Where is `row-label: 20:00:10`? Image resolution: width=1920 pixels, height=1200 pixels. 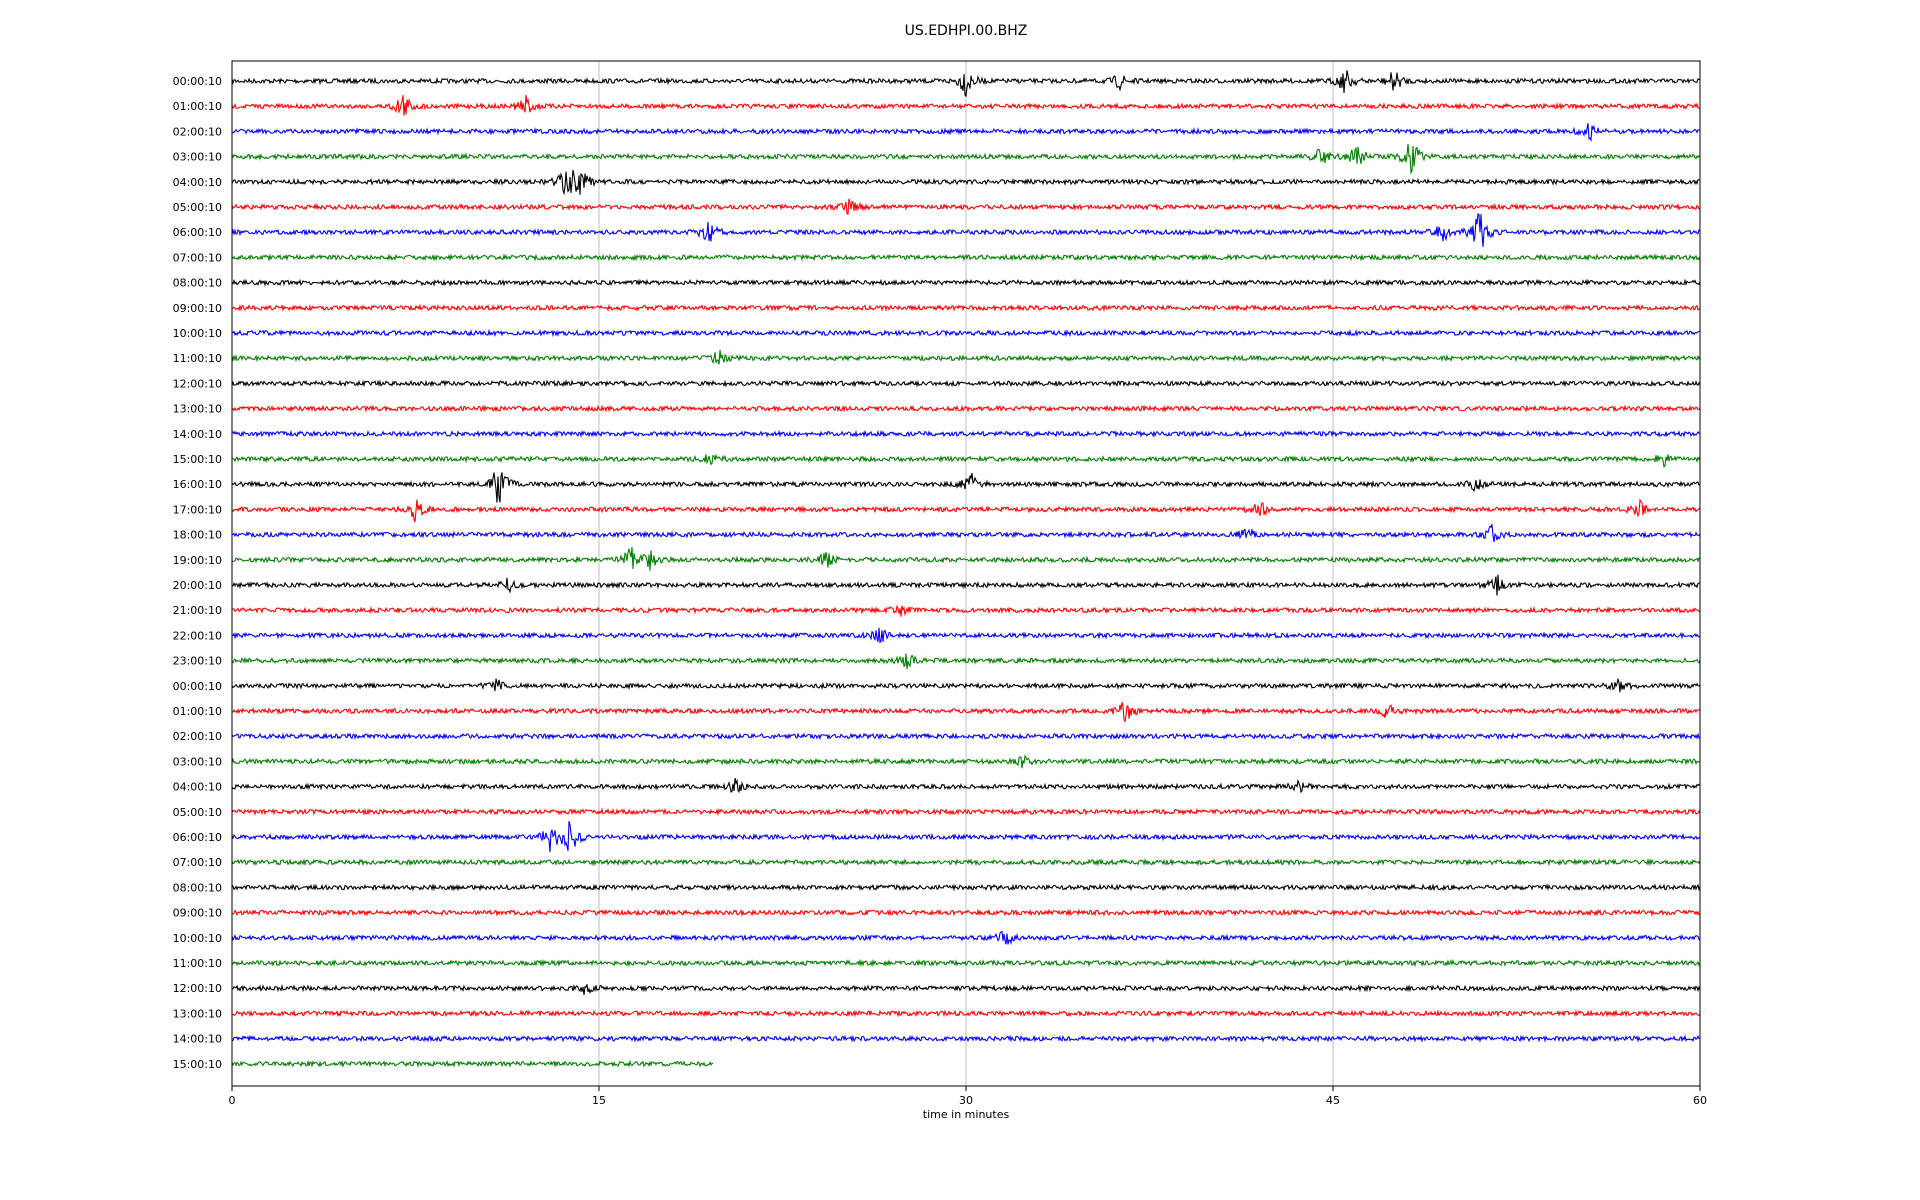 row-label: 20:00:10 is located at coordinates (197, 585).